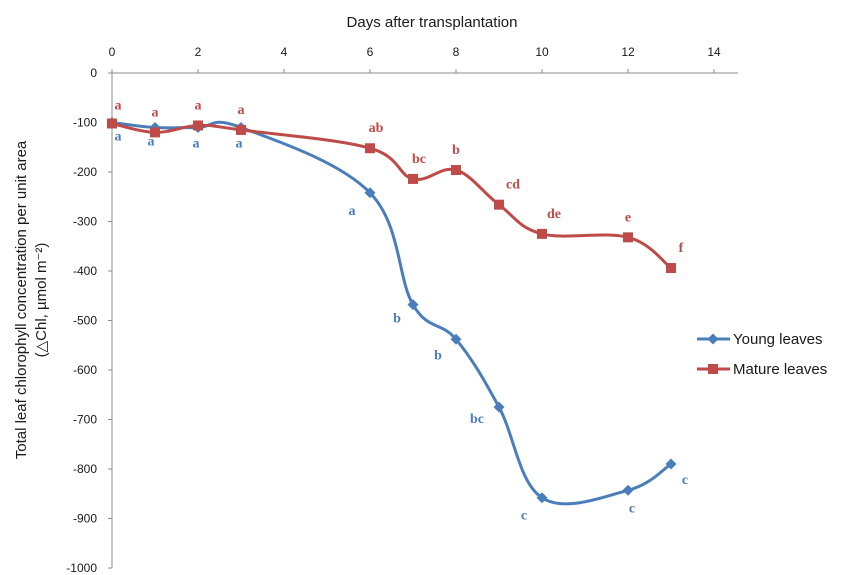 The width and height of the screenshot is (849, 575). What do you see at coordinates (554, 214) in the screenshot?
I see `mature-leaves-significance-label: de` at bounding box center [554, 214].